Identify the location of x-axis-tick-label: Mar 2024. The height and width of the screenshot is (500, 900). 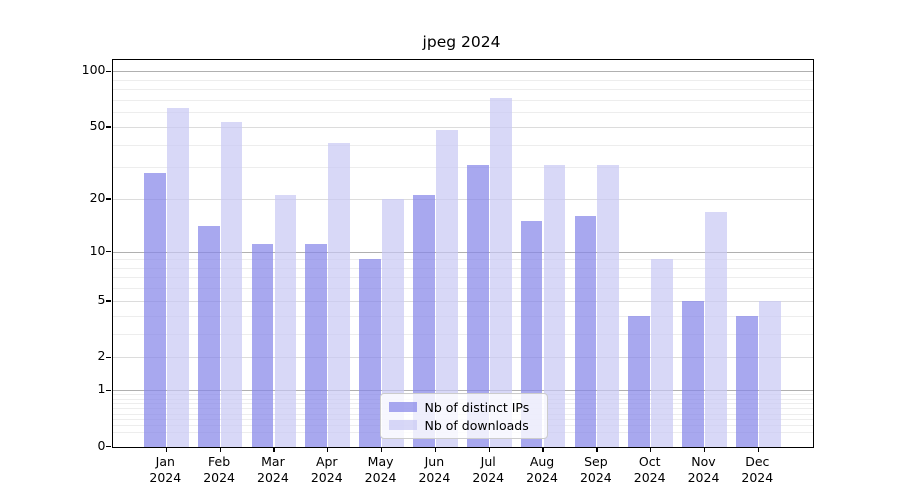
(273, 470).